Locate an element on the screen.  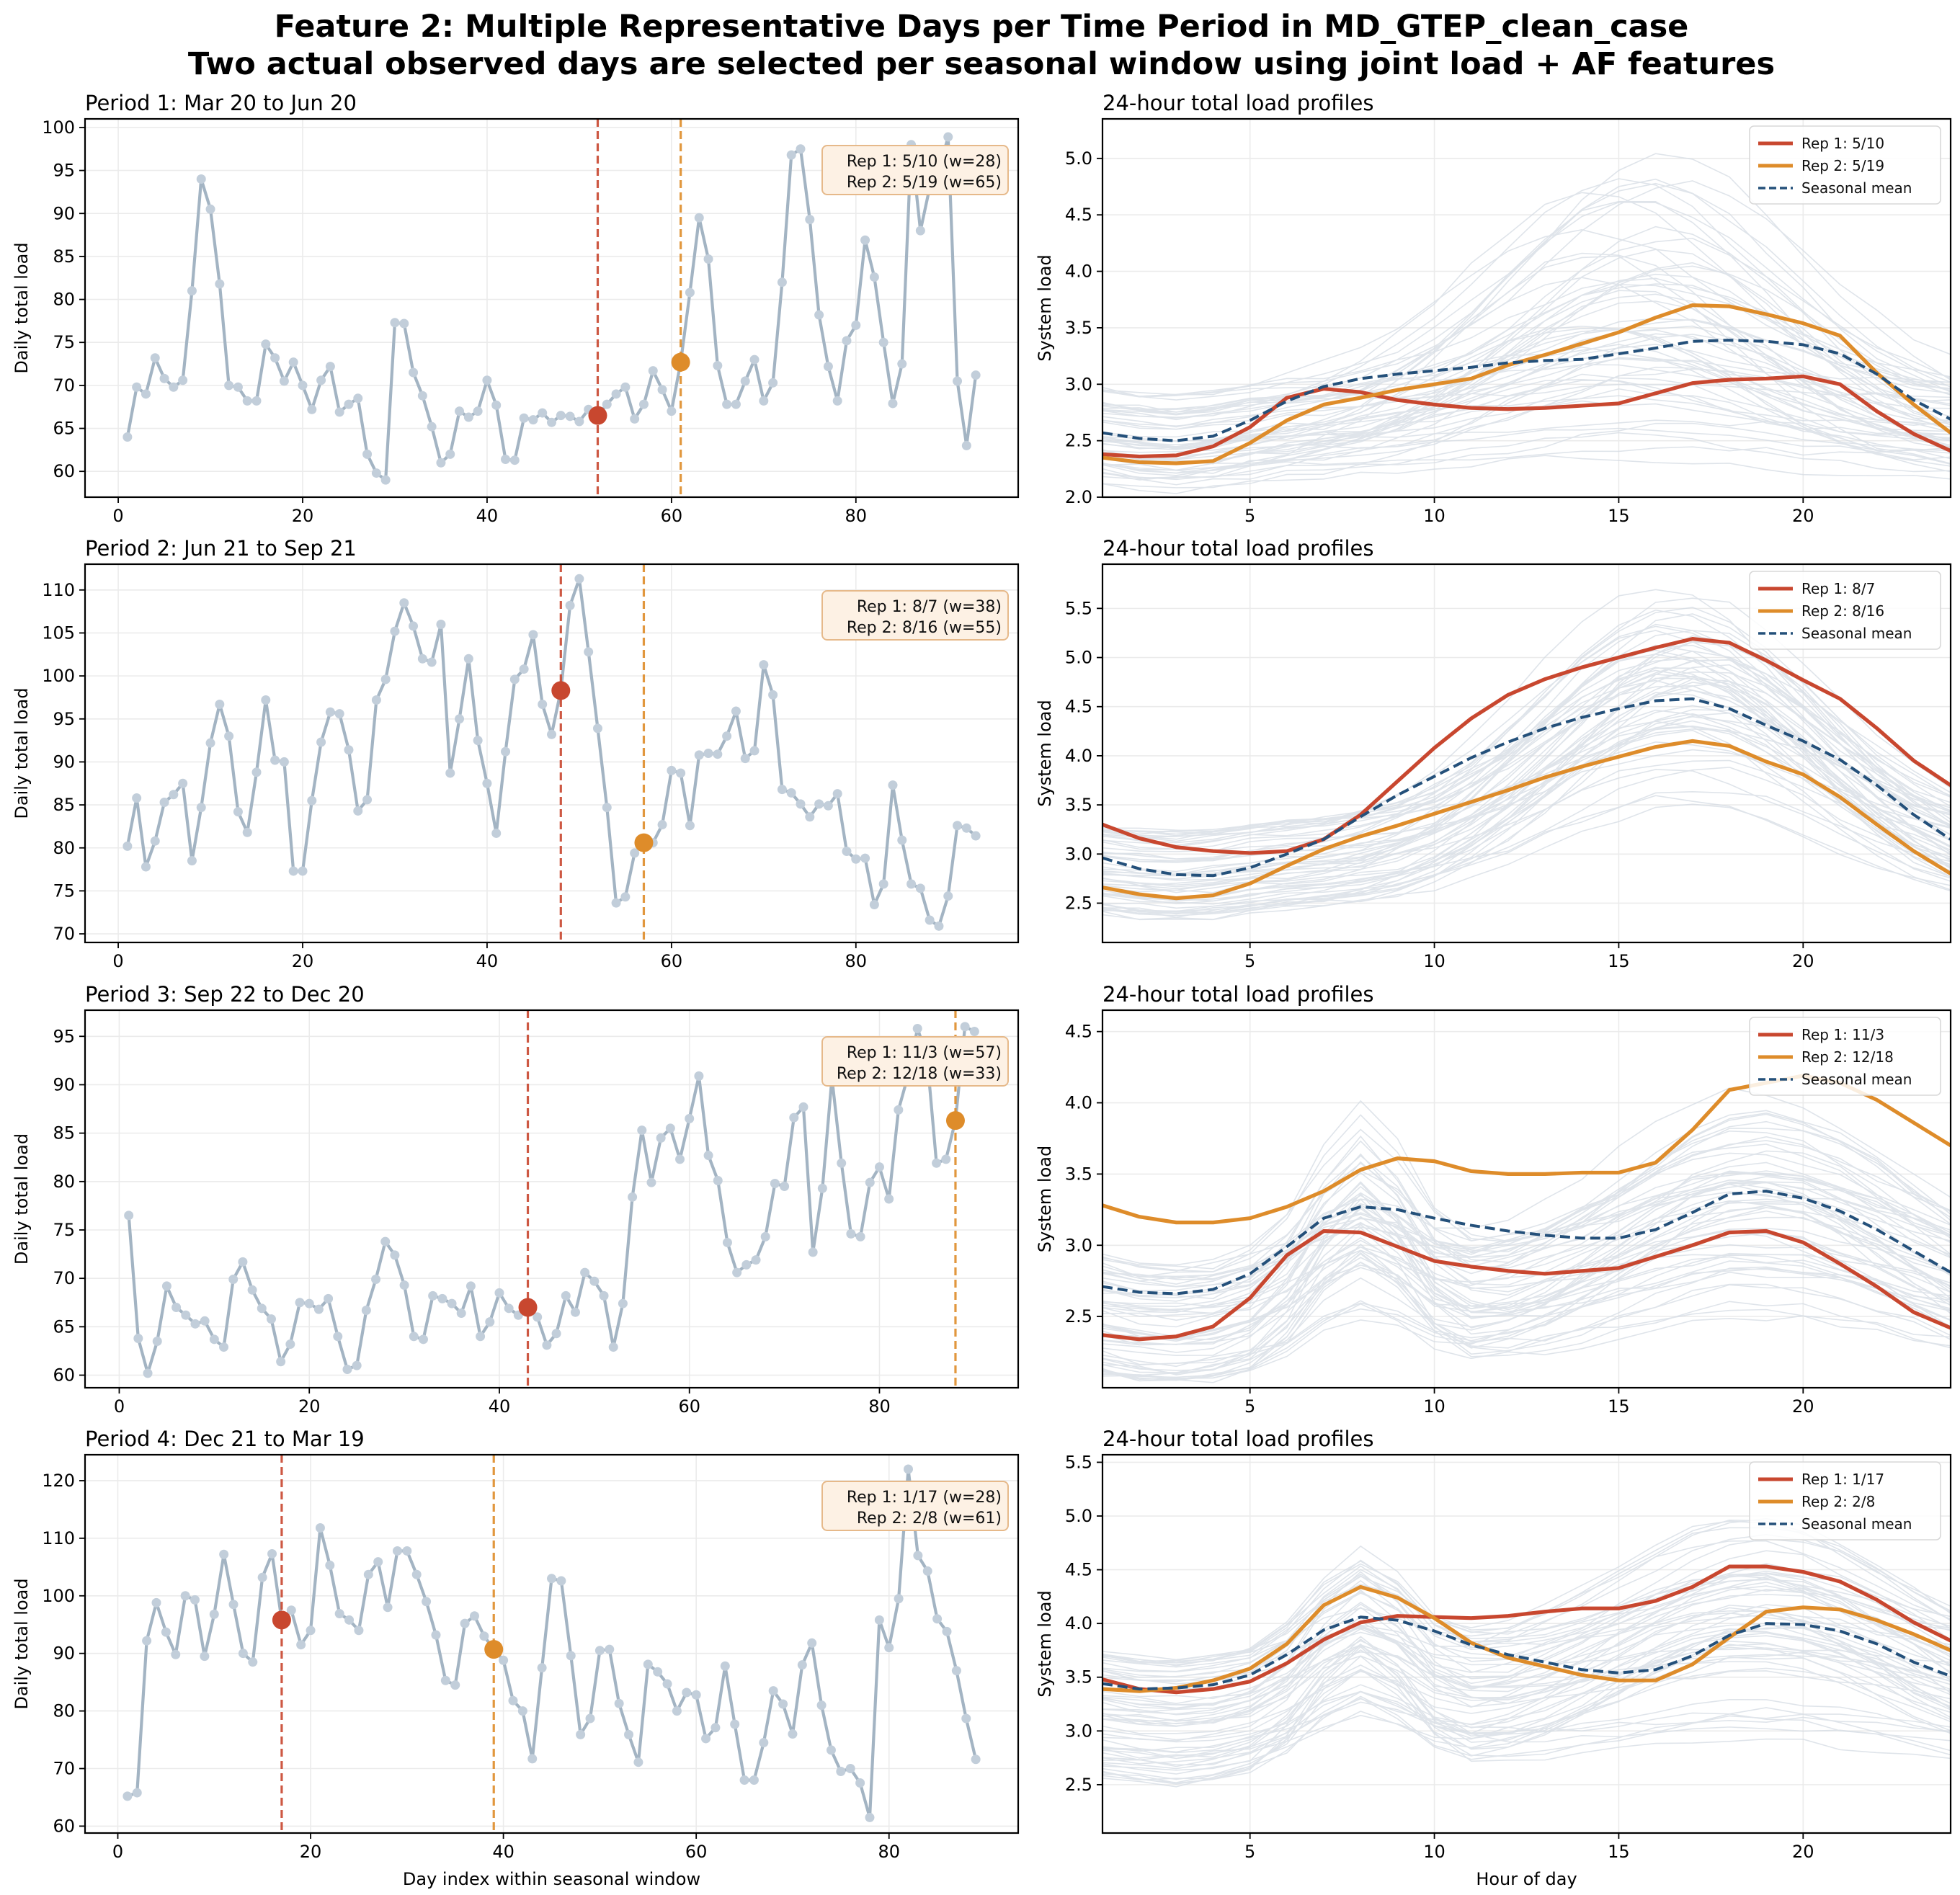
legend-label-rep2: Rep 2: 8/16 is located at coordinates (1842, 611).